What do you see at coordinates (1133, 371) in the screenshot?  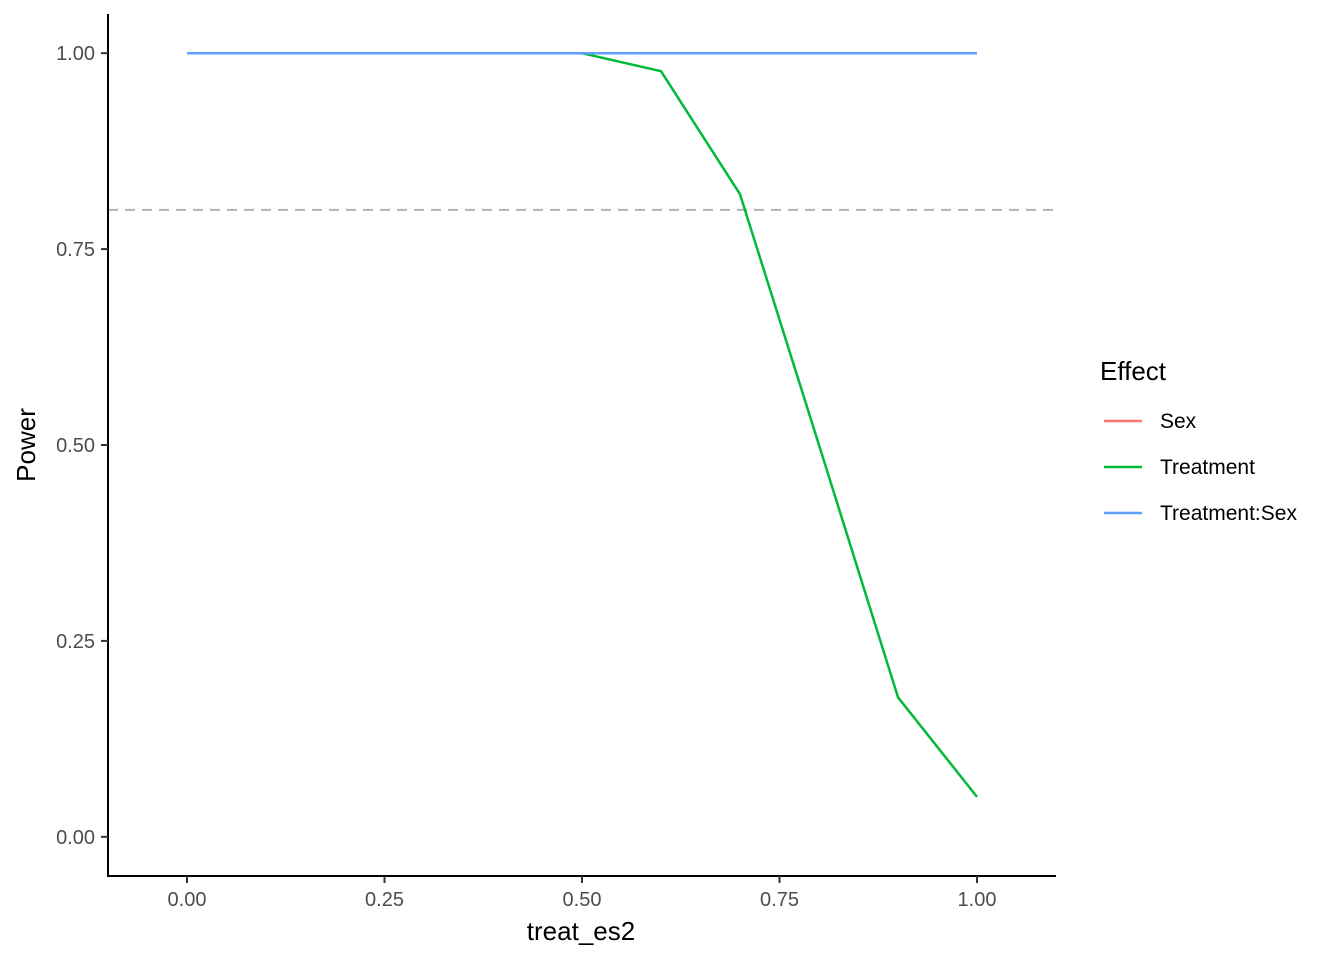 I see `legend-title: Effect` at bounding box center [1133, 371].